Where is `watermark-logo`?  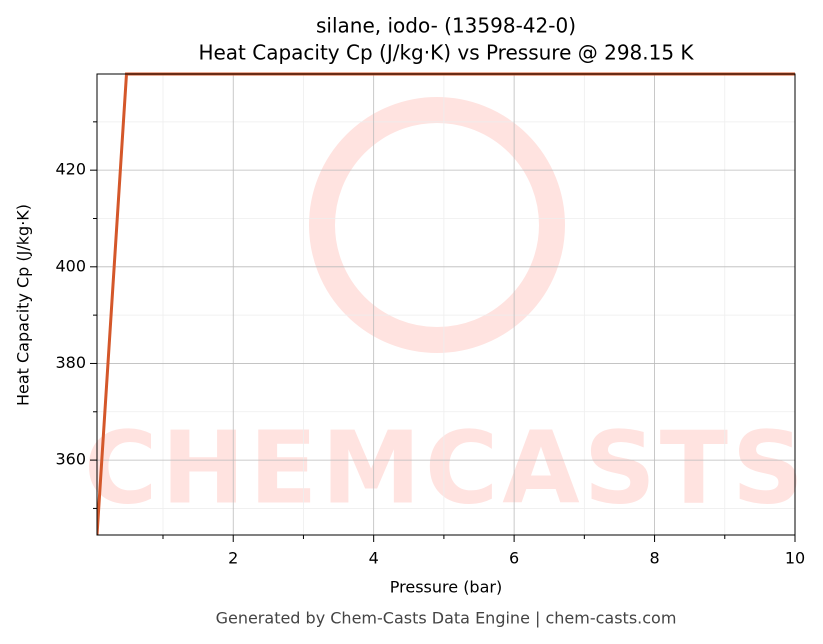 watermark-logo is located at coordinates (437, 225).